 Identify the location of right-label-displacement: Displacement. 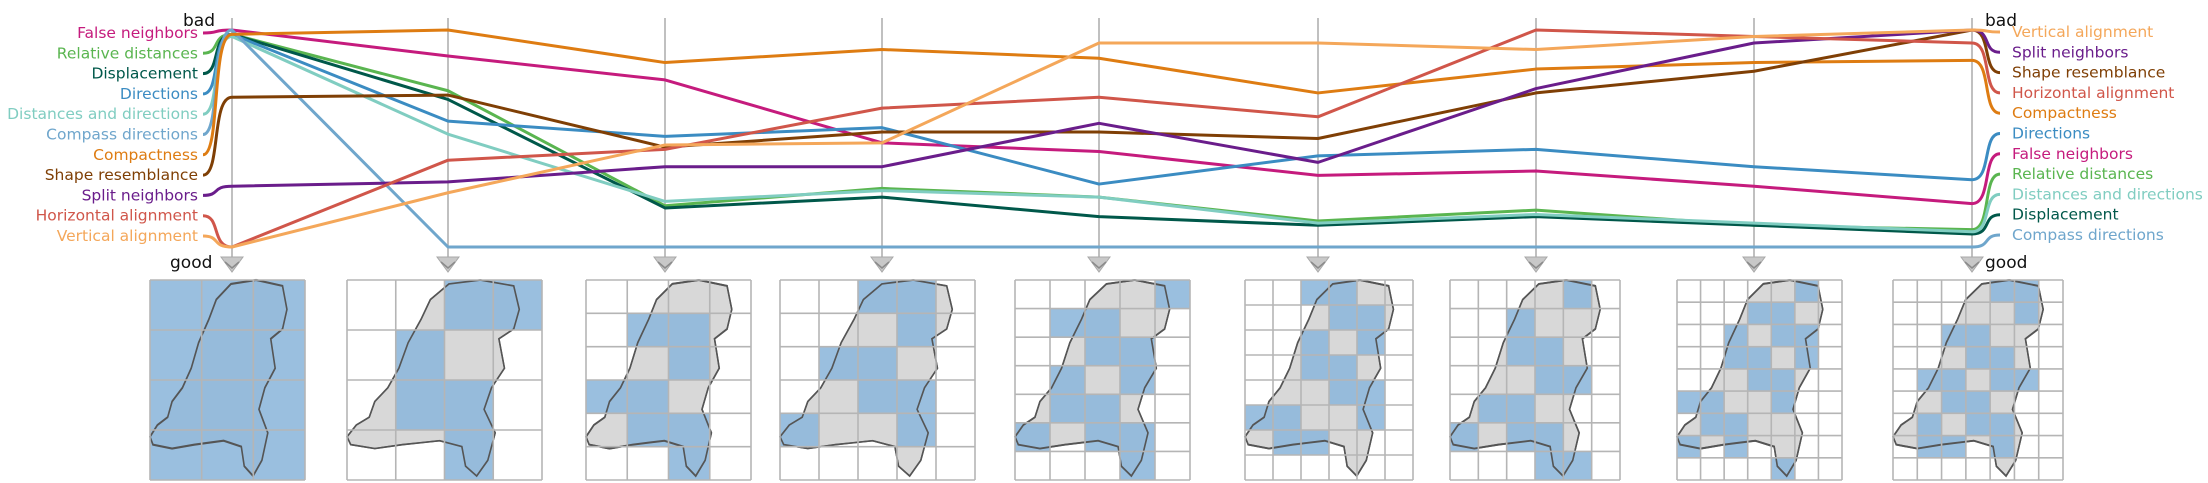
(2065, 215).